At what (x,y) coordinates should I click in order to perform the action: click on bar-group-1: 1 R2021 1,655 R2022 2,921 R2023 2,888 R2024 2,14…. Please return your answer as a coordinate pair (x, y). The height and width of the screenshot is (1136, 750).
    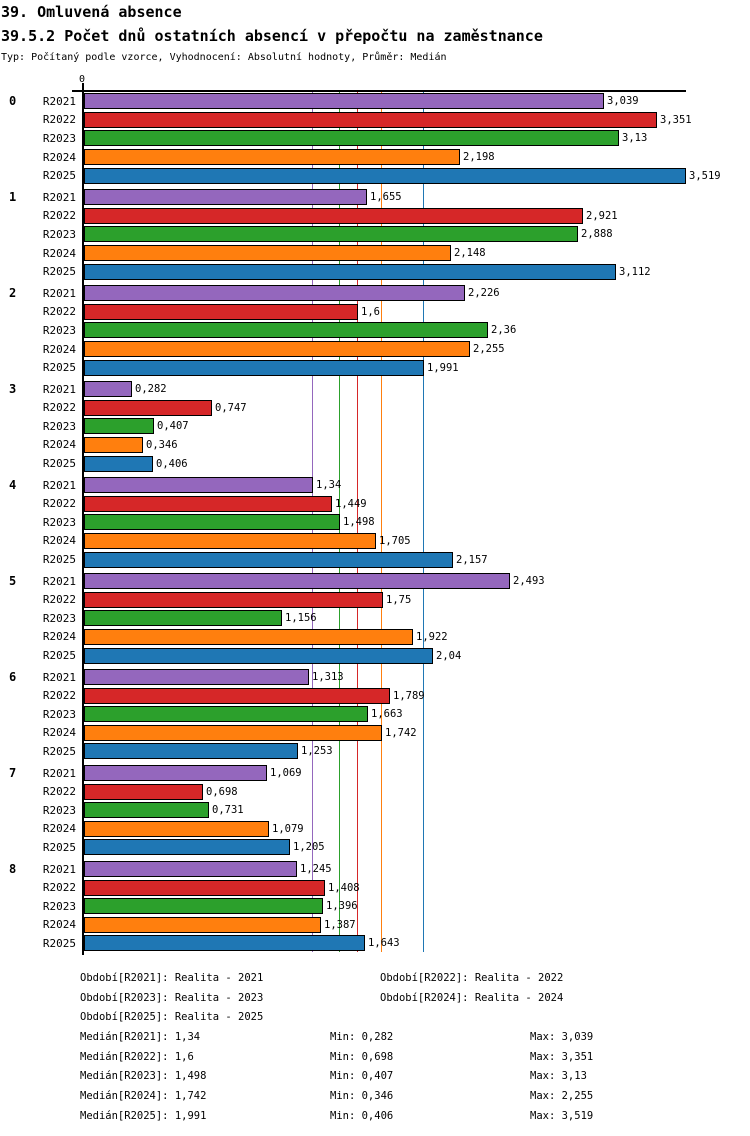
    Looking at the image, I should click on (375, 234).